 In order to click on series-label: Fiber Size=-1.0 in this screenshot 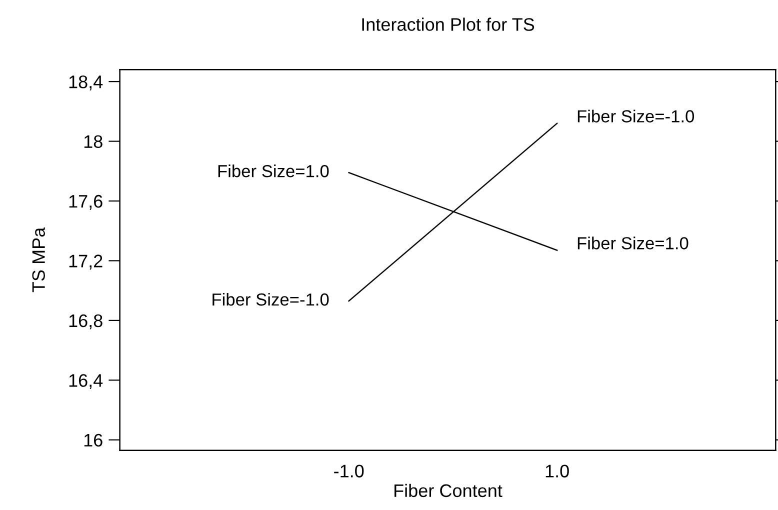, I will do `click(270, 299)`.